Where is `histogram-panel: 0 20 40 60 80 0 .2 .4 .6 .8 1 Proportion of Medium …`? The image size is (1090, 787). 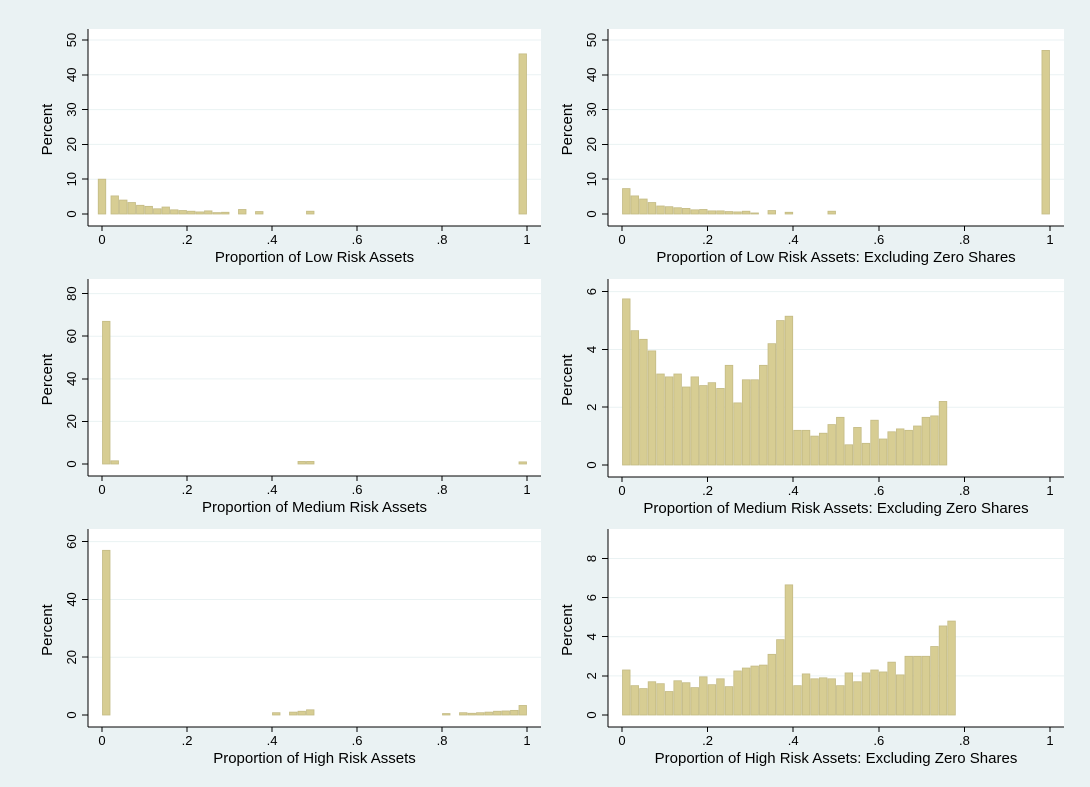 histogram-panel: 0 20 40 60 80 0 .2 .4 .6 .8 1 Proportion of Medium … is located at coordinates (290, 397).